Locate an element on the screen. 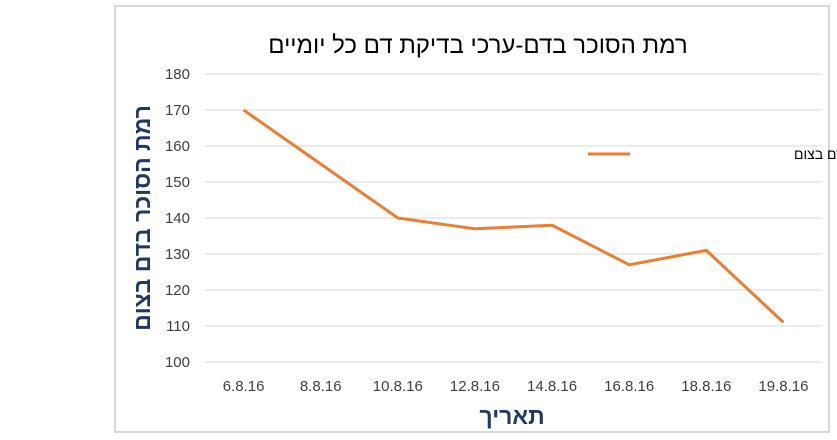 The height and width of the screenshot is (440, 837). x-axis-title: תאריך is located at coordinates (511, 416).